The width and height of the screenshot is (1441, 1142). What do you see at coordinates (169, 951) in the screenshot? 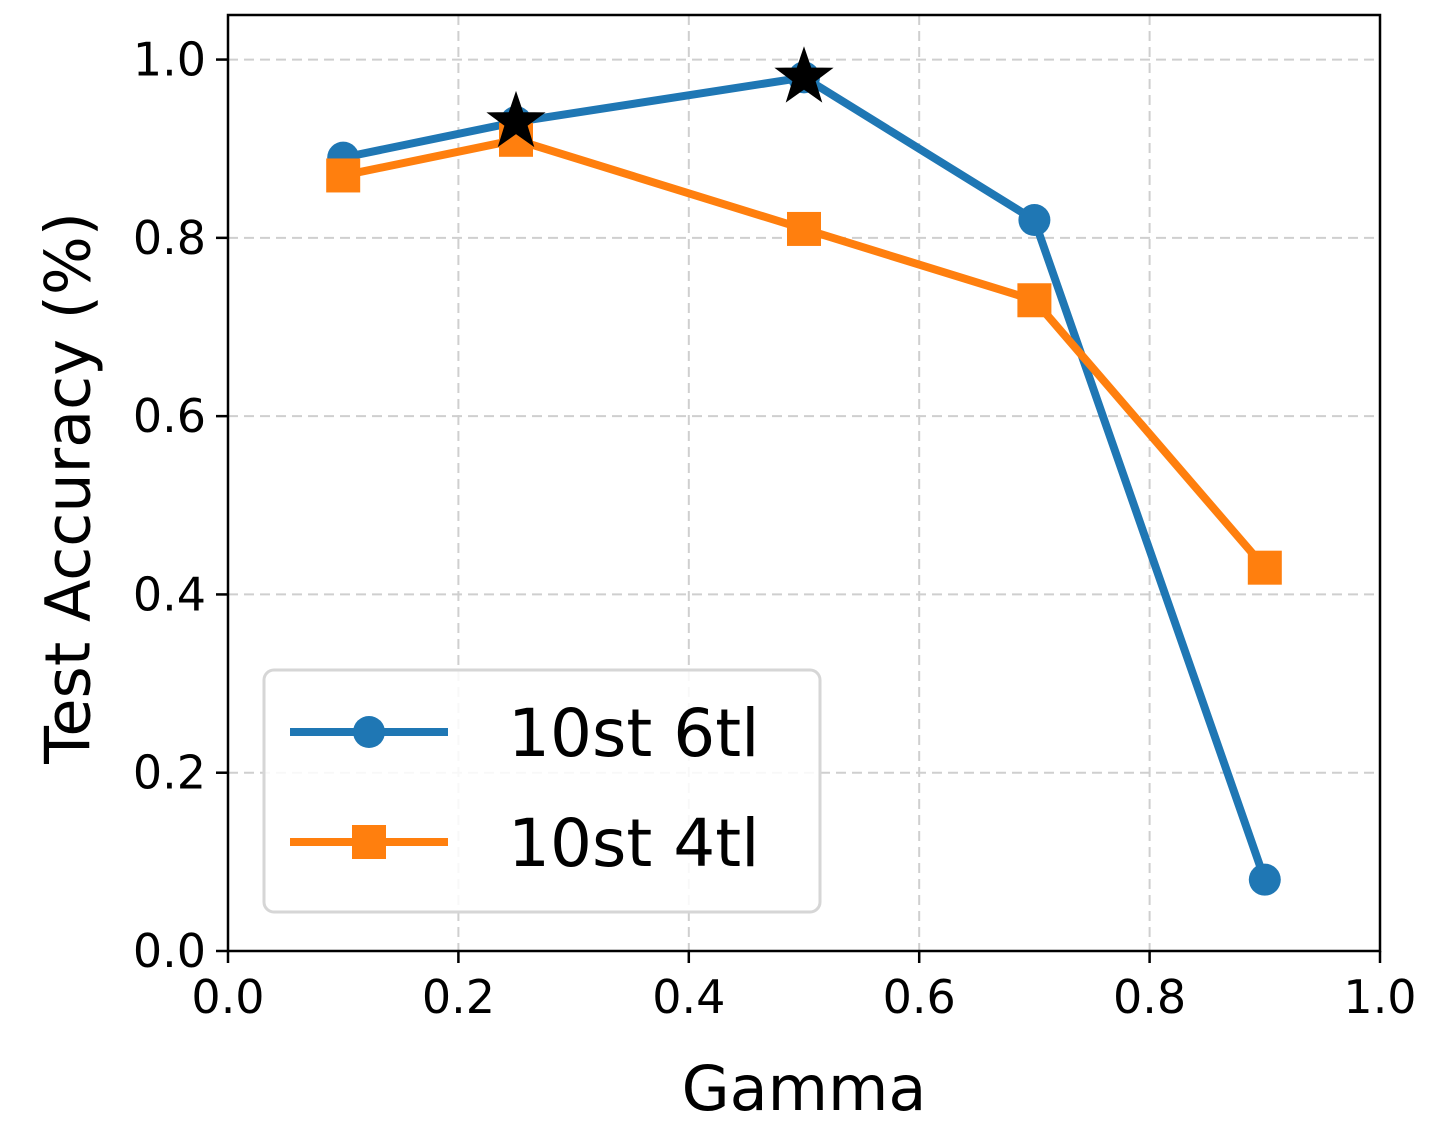
I see `y-tick-label: 0.0` at bounding box center [169, 951].